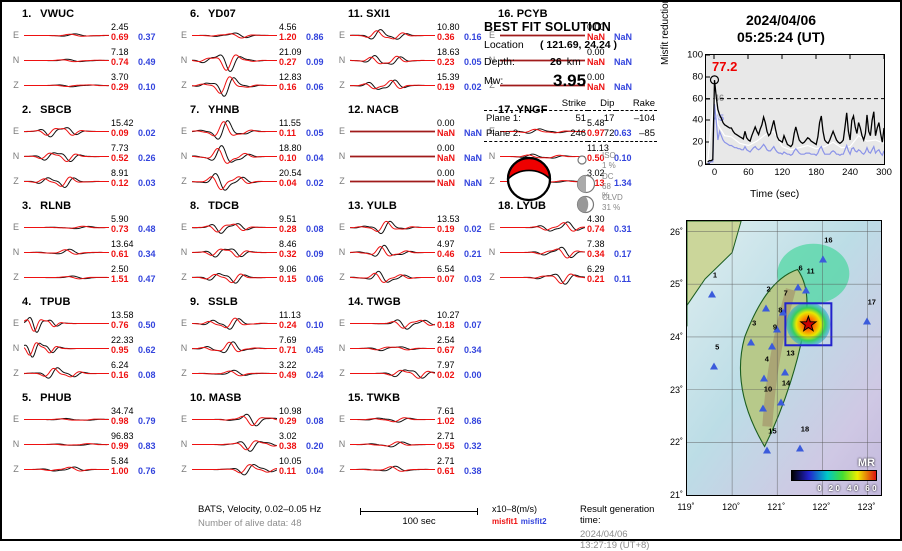 This screenshot has height=551, width=902. Describe the element at coordinates (802, 438) in the screenshot. I see `map-station-marker: 18` at that location.